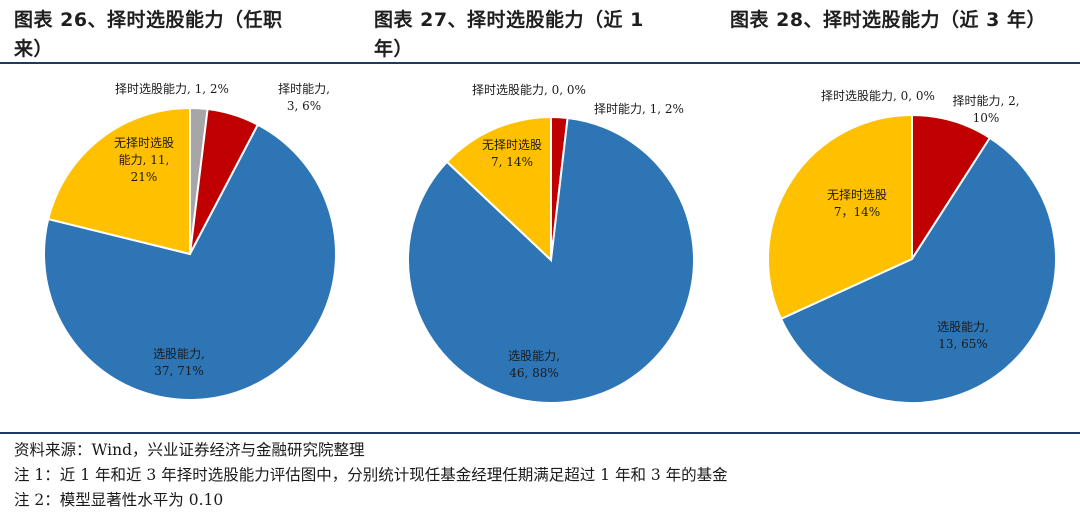 The height and width of the screenshot is (516, 1080). What do you see at coordinates (179, 371) in the screenshot?
I see `data-label-stock_only: 37, 71%` at bounding box center [179, 371].